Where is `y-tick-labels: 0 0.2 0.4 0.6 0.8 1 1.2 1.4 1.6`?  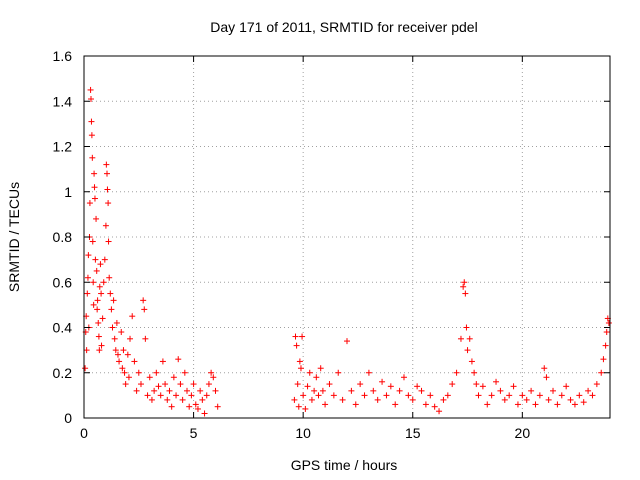 y-tick-labels: 0 0.2 0.4 0.6 0.8 1 1.2 1.4 1.6 is located at coordinates (63, 237).